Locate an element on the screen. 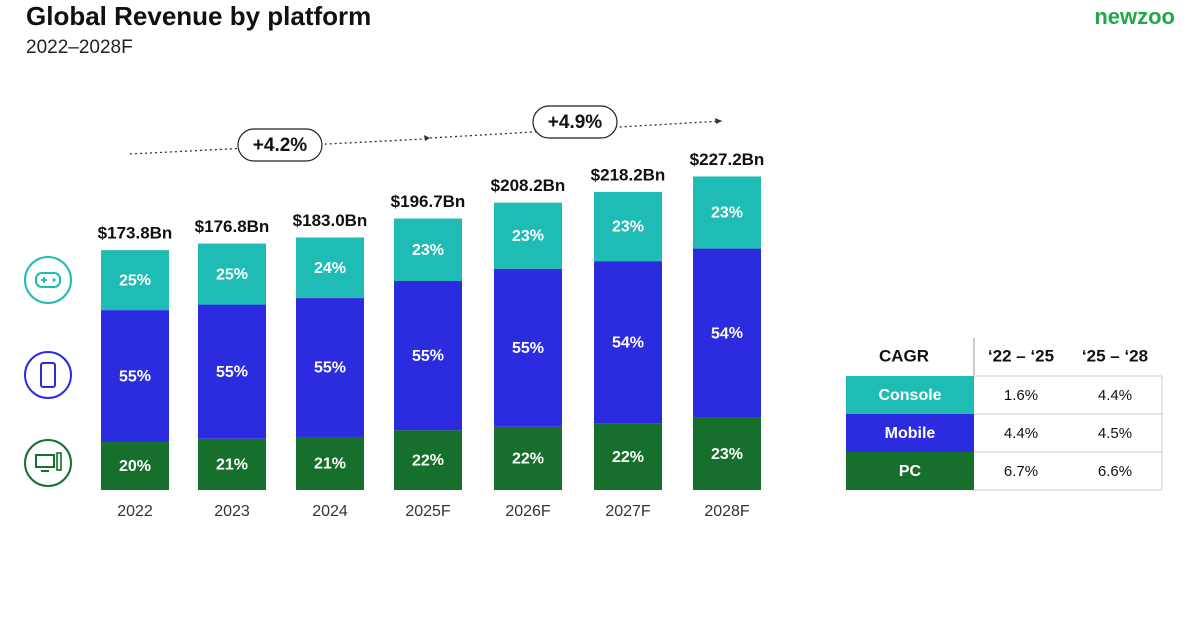 This screenshot has width=1200, height=630. table-row-label: Console is located at coordinates (909, 395).